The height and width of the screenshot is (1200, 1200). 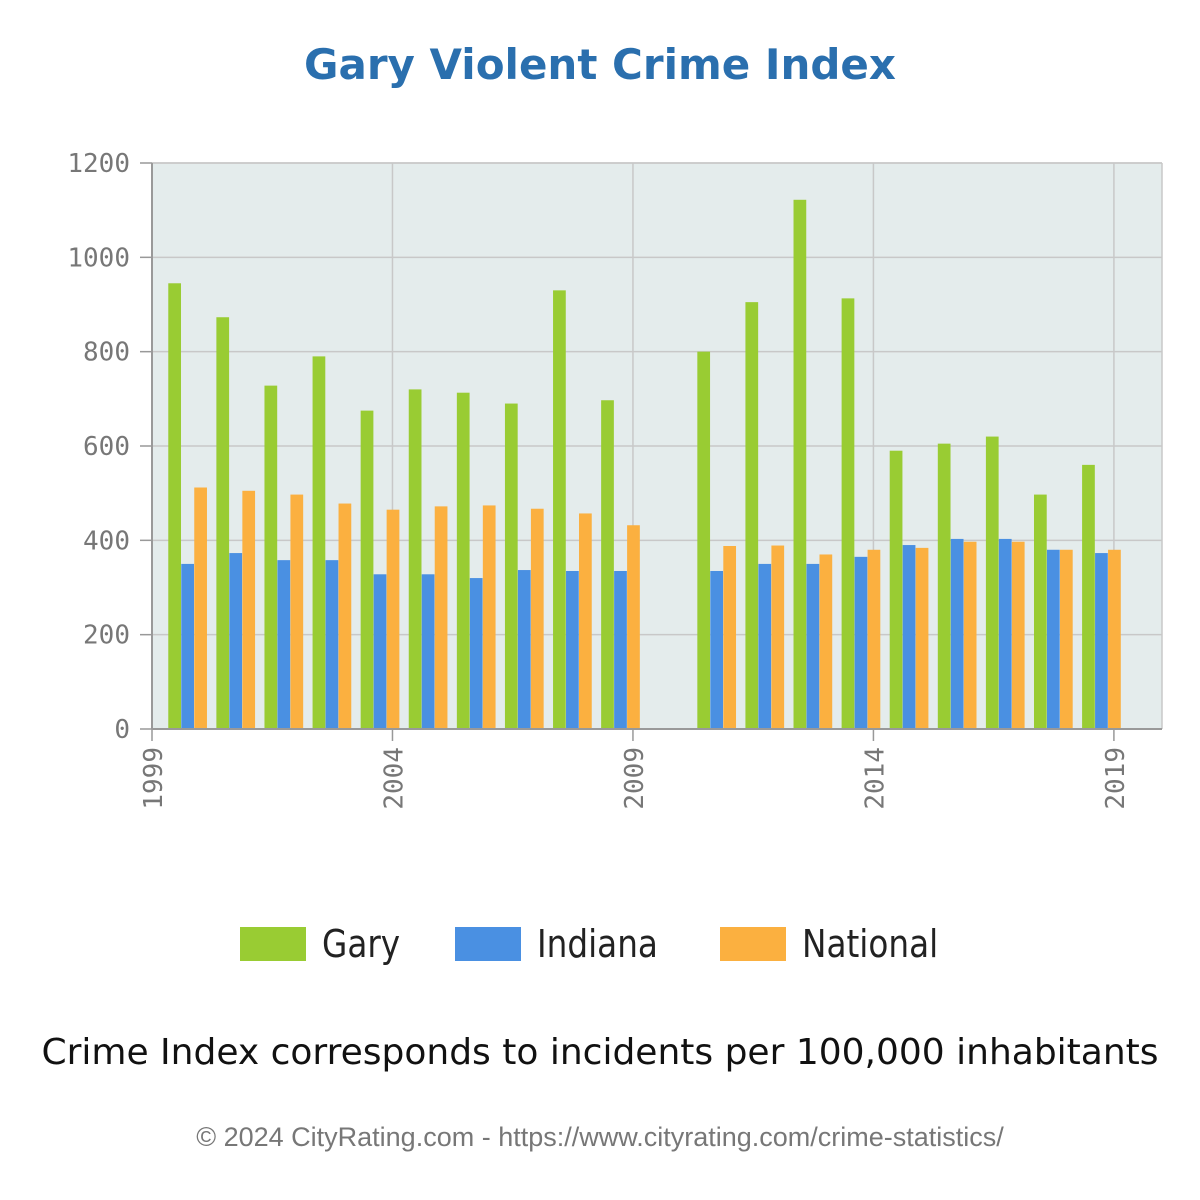 What do you see at coordinates (441, 617) in the screenshot?
I see `bar-national-2005` at bounding box center [441, 617].